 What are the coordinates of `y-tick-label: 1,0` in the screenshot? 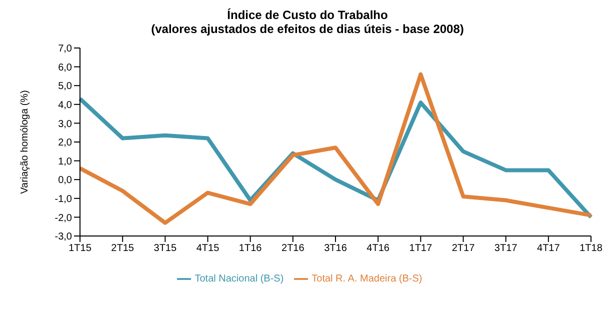 It's located at (65, 162).